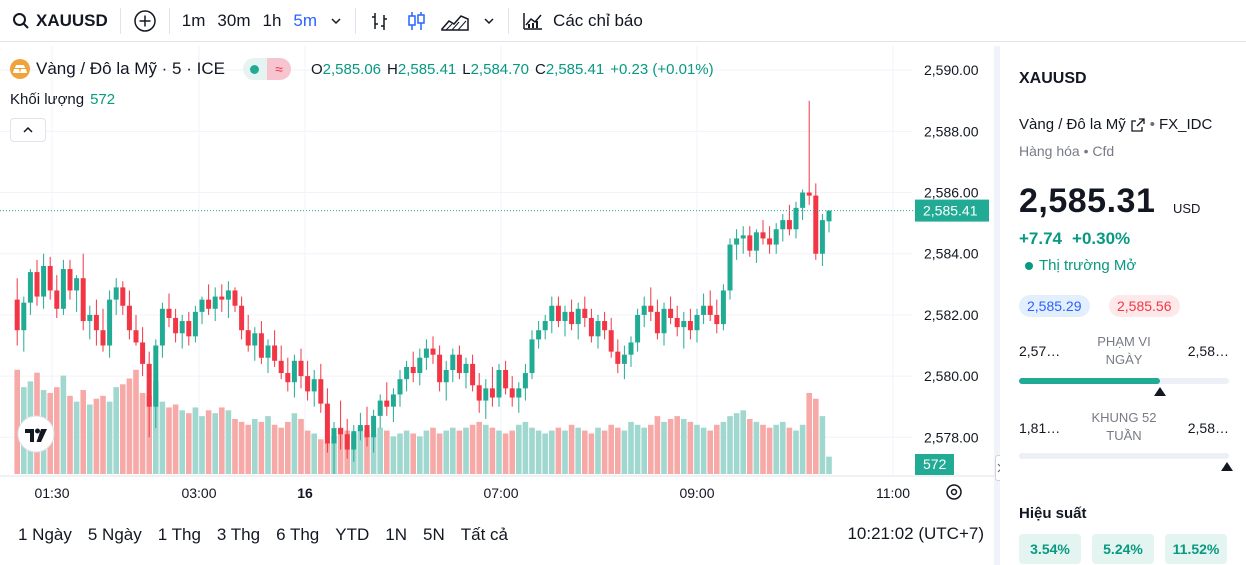  What do you see at coordinates (1123, 549) in the screenshot?
I see `performance-box: 5.24%` at bounding box center [1123, 549].